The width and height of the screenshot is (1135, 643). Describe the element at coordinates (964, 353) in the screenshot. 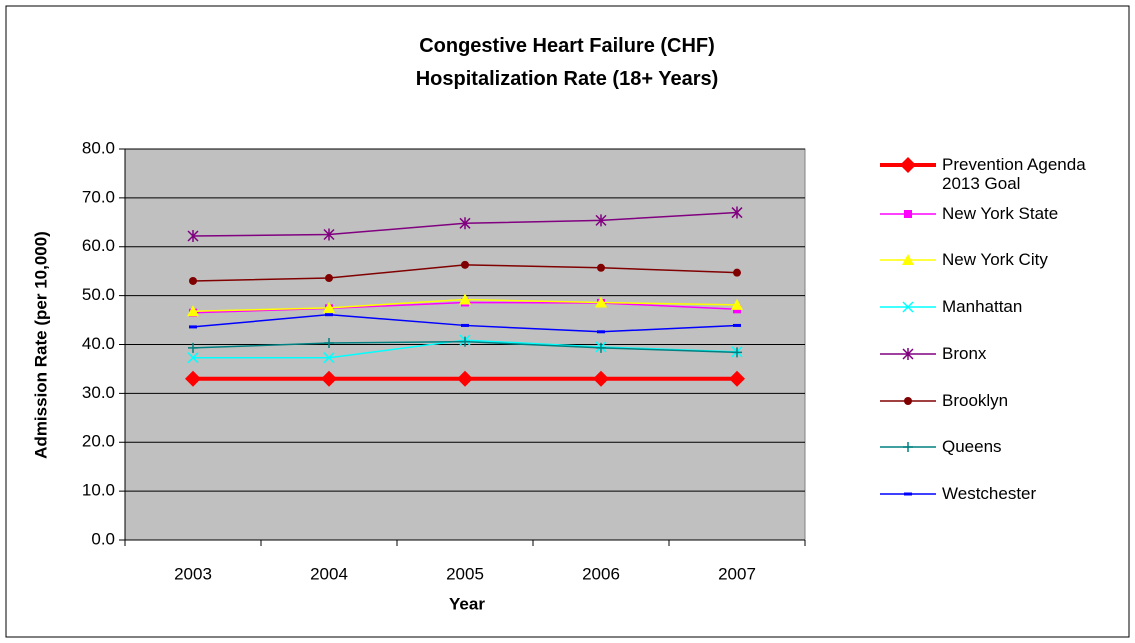

I see `legend-label: Bronx` at that location.